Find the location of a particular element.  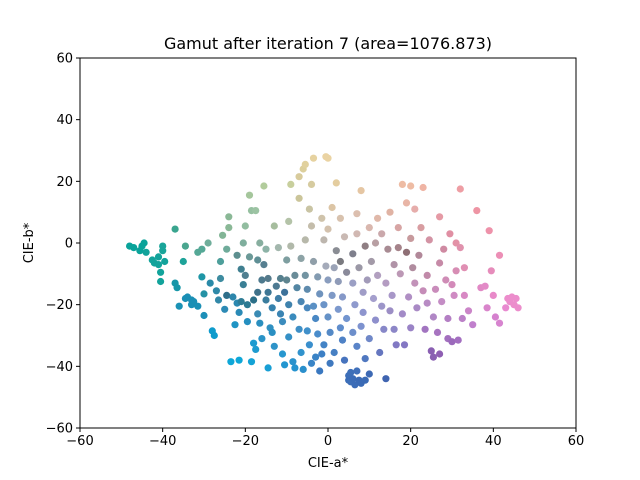

x-axis-ticks: −60 −40 −20 0 20 40 60 is located at coordinates (325, 438).